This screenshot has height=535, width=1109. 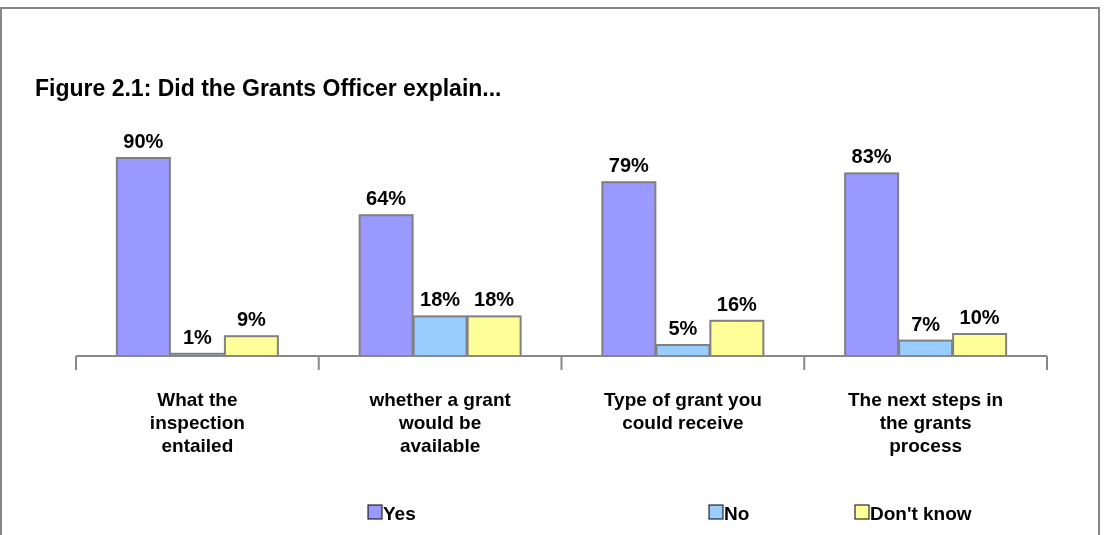 I want to click on legend-label: Don't know, so click(x=921, y=513).